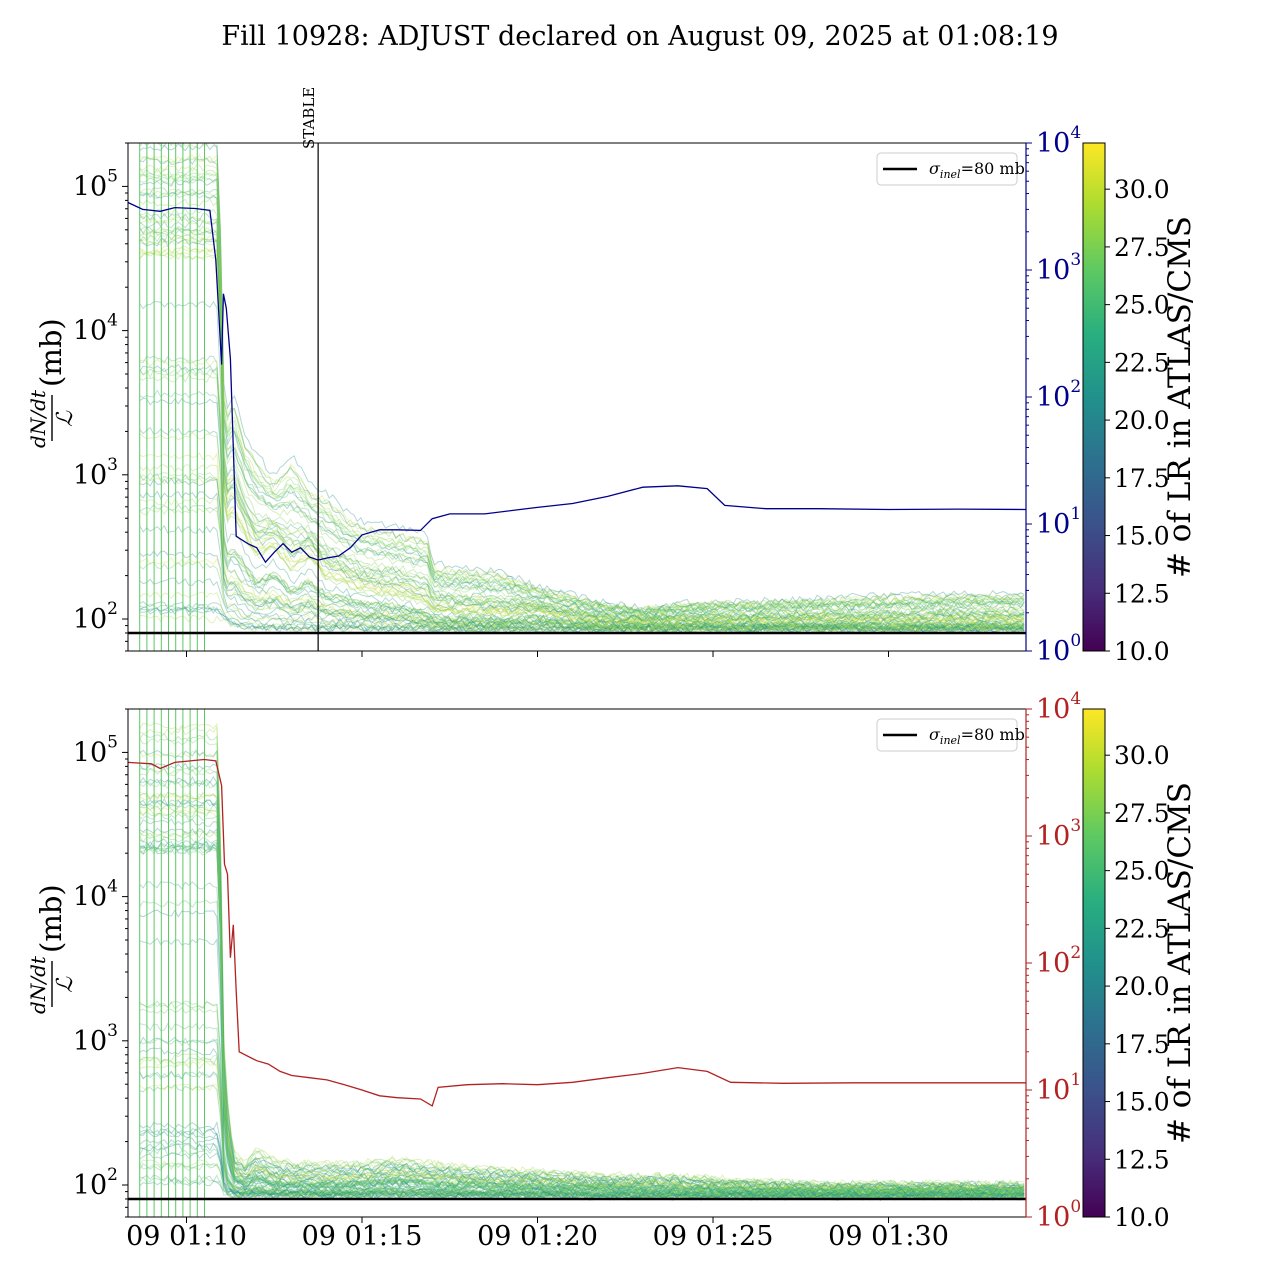 The width and height of the screenshot is (1280, 1280). What do you see at coordinates (1075, 514) in the screenshot?
I see `right-tick-exponent: 1` at bounding box center [1075, 514].